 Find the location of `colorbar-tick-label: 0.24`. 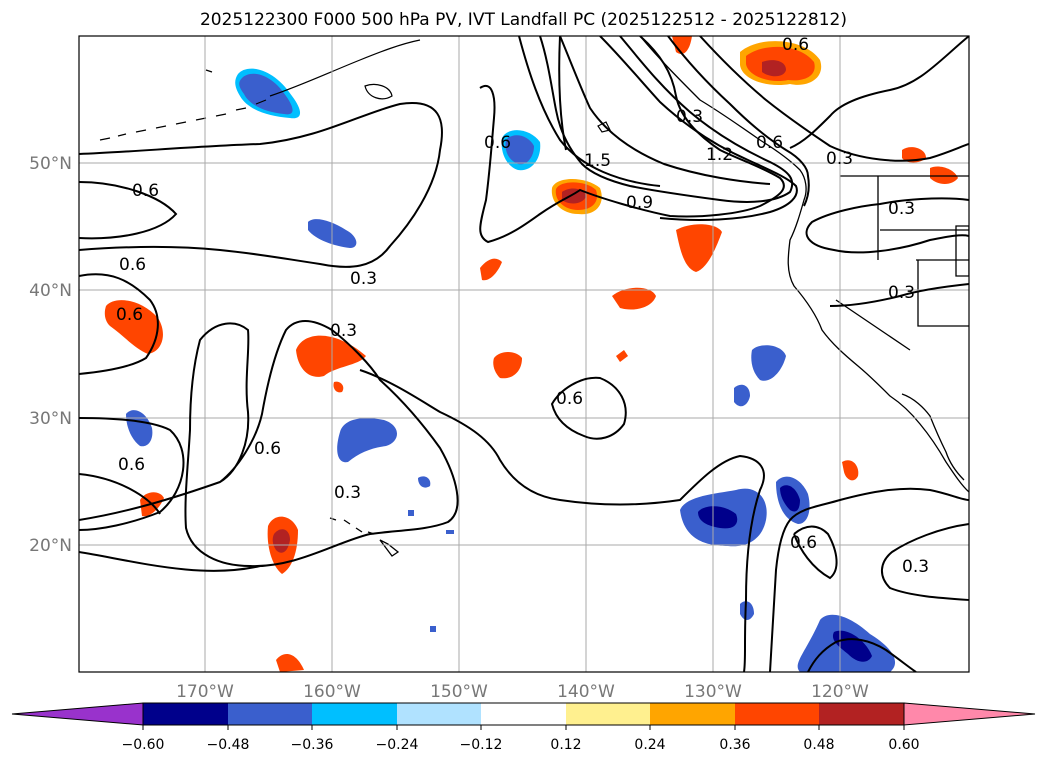

colorbar-tick-label: 0.24 is located at coordinates (649, 745).